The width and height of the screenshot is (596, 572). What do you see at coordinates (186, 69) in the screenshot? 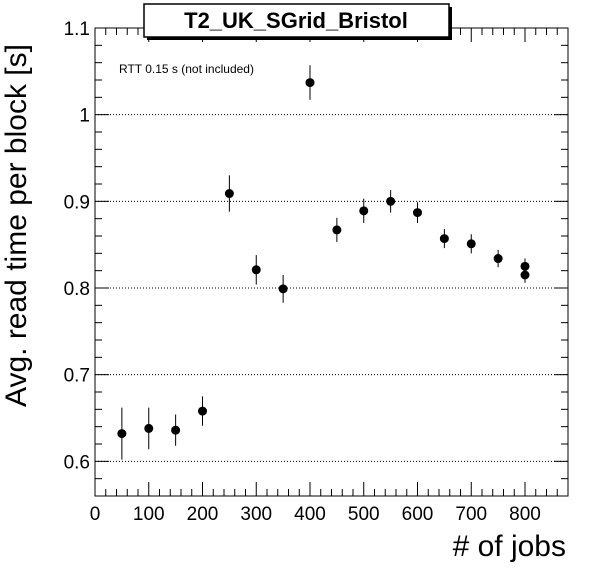
I see `chart-annotation: RTT 0.15 s (not included)` at bounding box center [186, 69].